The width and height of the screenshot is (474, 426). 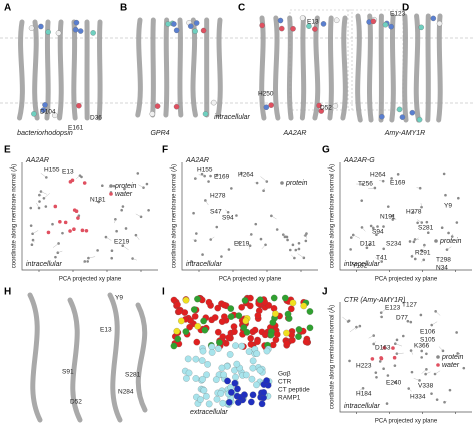 What do you see at coordinates (364, 366) in the screenshot?
I see `label: H223` at bounding box center [364, 366].